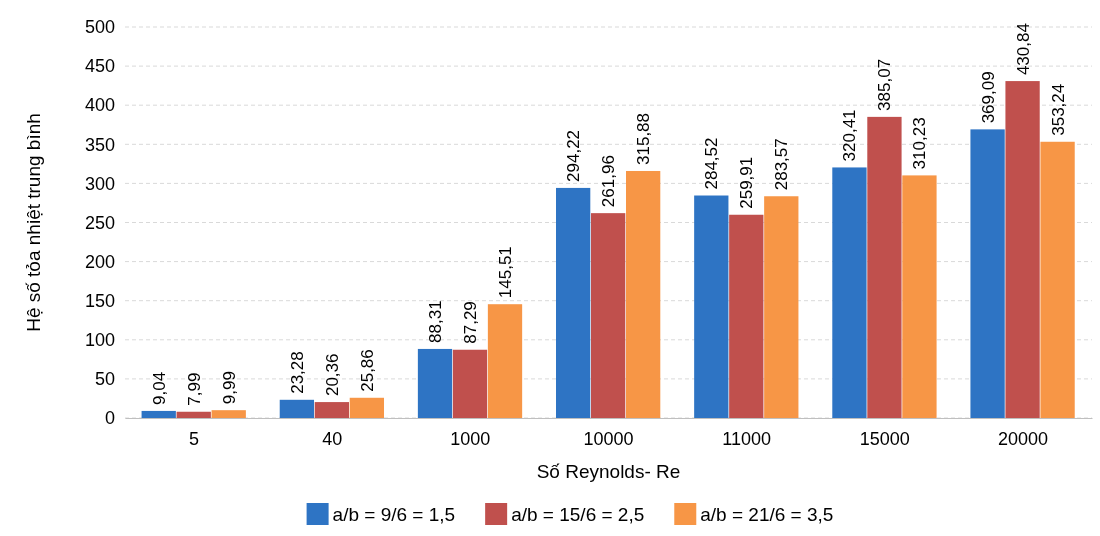  Describe the element at coordinates (394, 514) in the screenshot. I see `legend-label: a/b = 9/6 = 1,5` at that location.